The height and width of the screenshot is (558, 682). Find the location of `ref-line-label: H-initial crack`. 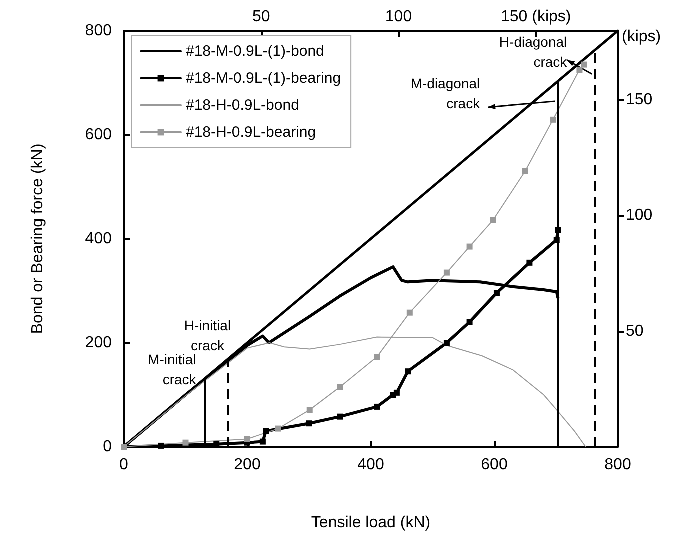

ref-line-label: H-initial crack is located at coordinates (208, 336).